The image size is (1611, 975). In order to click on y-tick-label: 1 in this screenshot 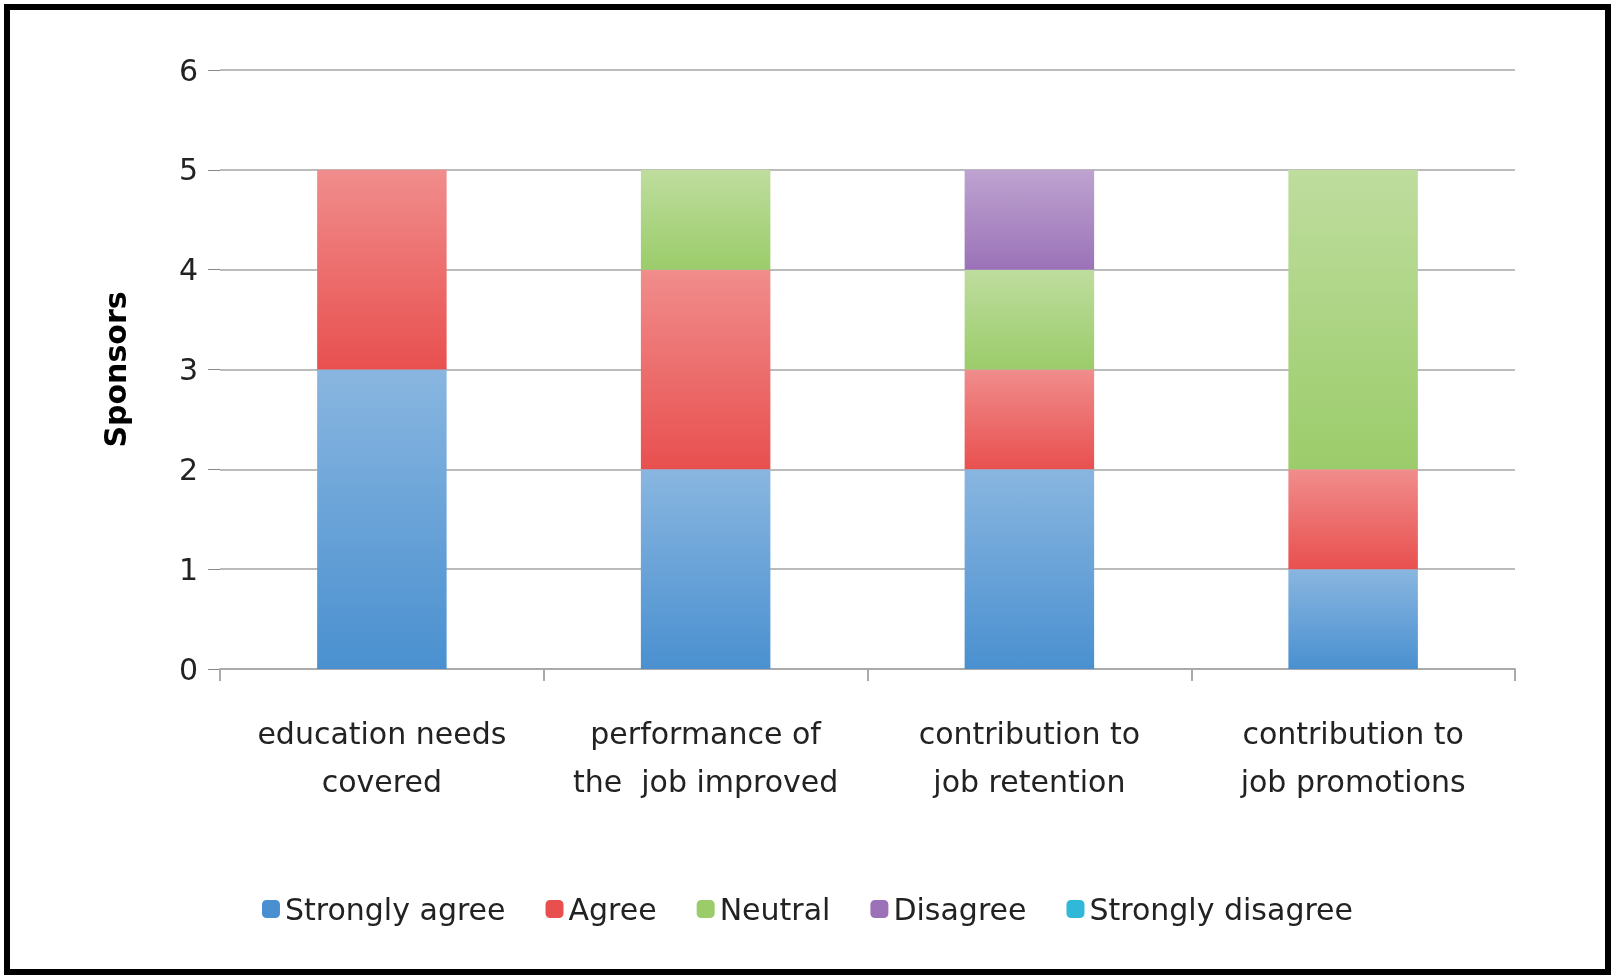, I will do `click(188, 569)`.